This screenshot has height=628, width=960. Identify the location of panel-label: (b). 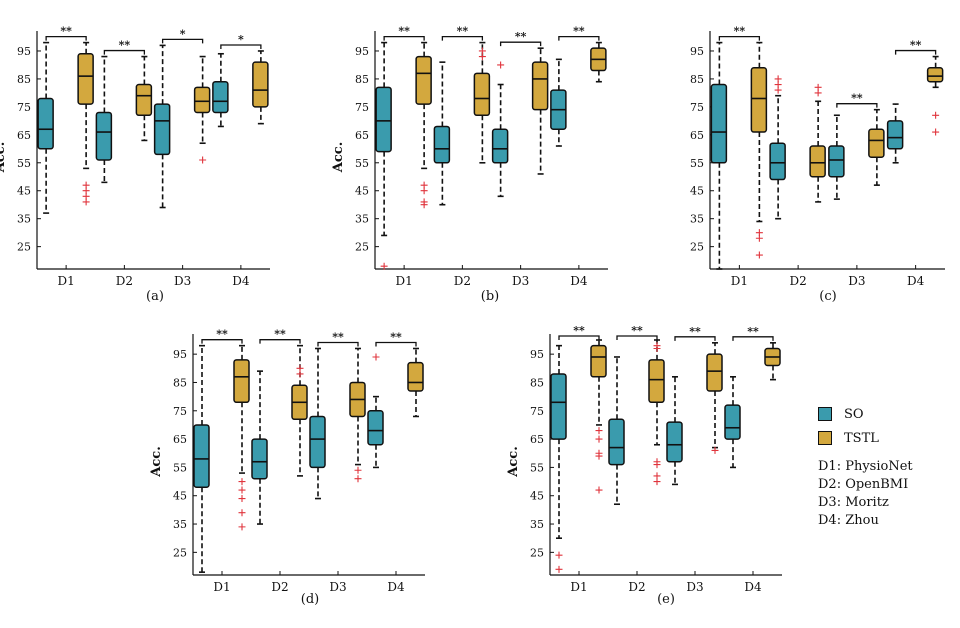
(490, 296).